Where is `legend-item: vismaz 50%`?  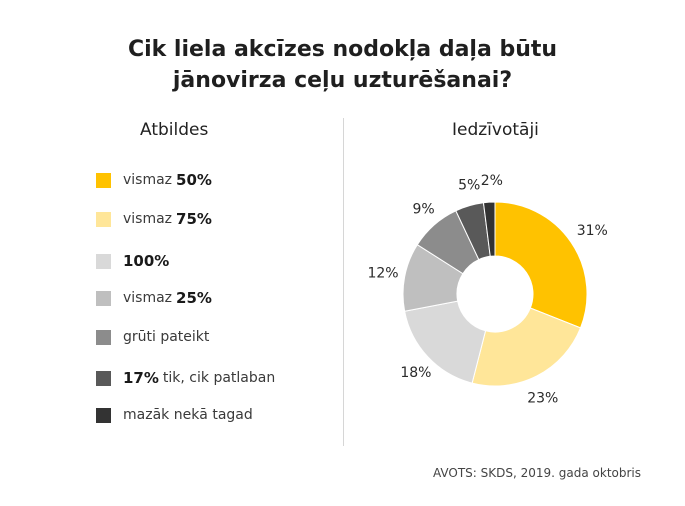 legend-item: vismaz 50% is located at coordinates (154, 180).